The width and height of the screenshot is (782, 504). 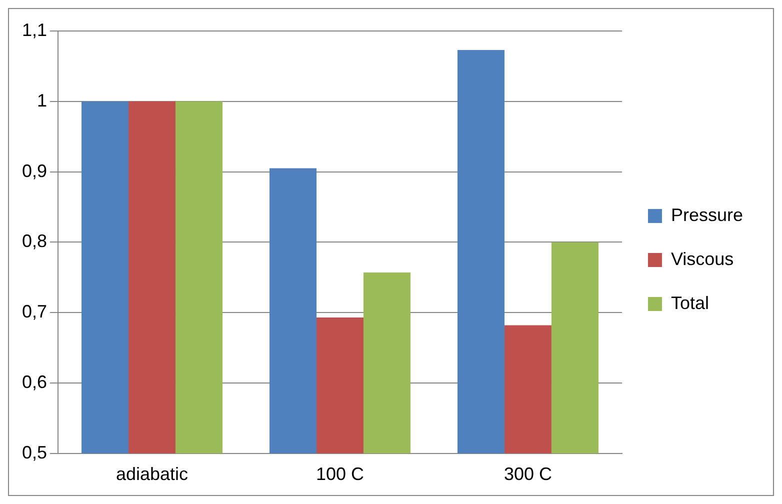 I want to click on legend-label: Total, so click(x=690, y=302).